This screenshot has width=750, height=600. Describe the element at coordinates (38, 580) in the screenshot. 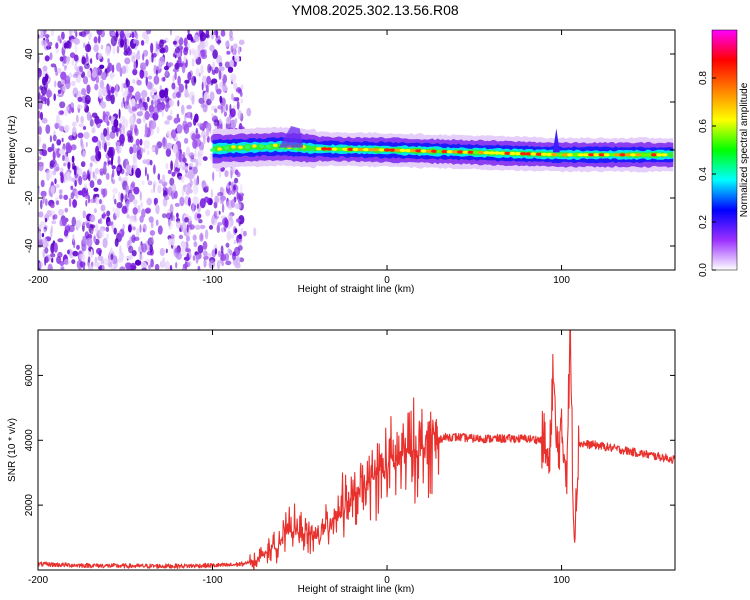

I see `x-tick-label: -200` at that location.